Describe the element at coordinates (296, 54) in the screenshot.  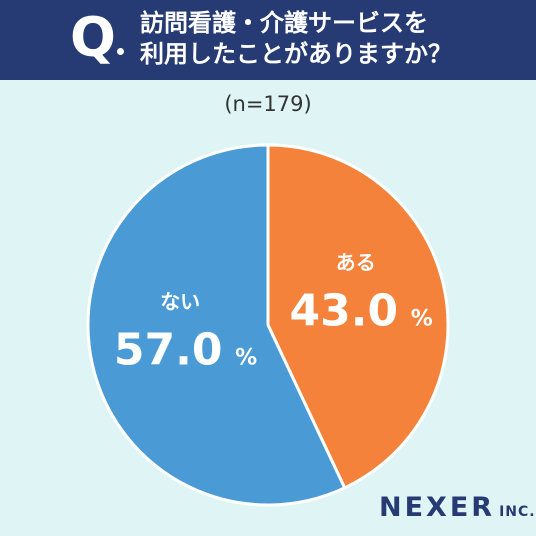
I see `question-line-2: 利用したことがありますか？` at that location.